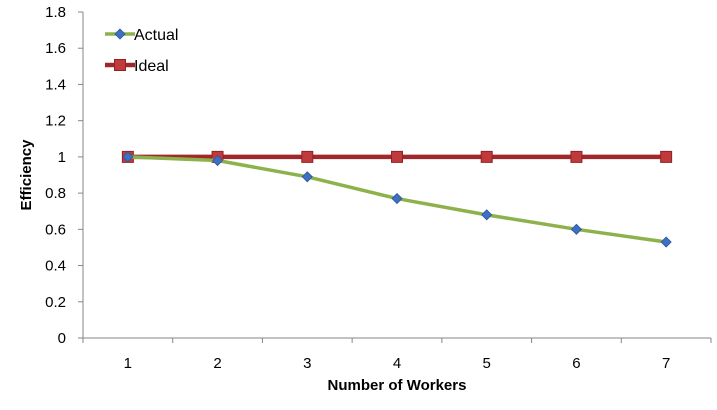 The image size is (717, 410). I want to click on y-tick-label: 0.6, so click(55, 229).